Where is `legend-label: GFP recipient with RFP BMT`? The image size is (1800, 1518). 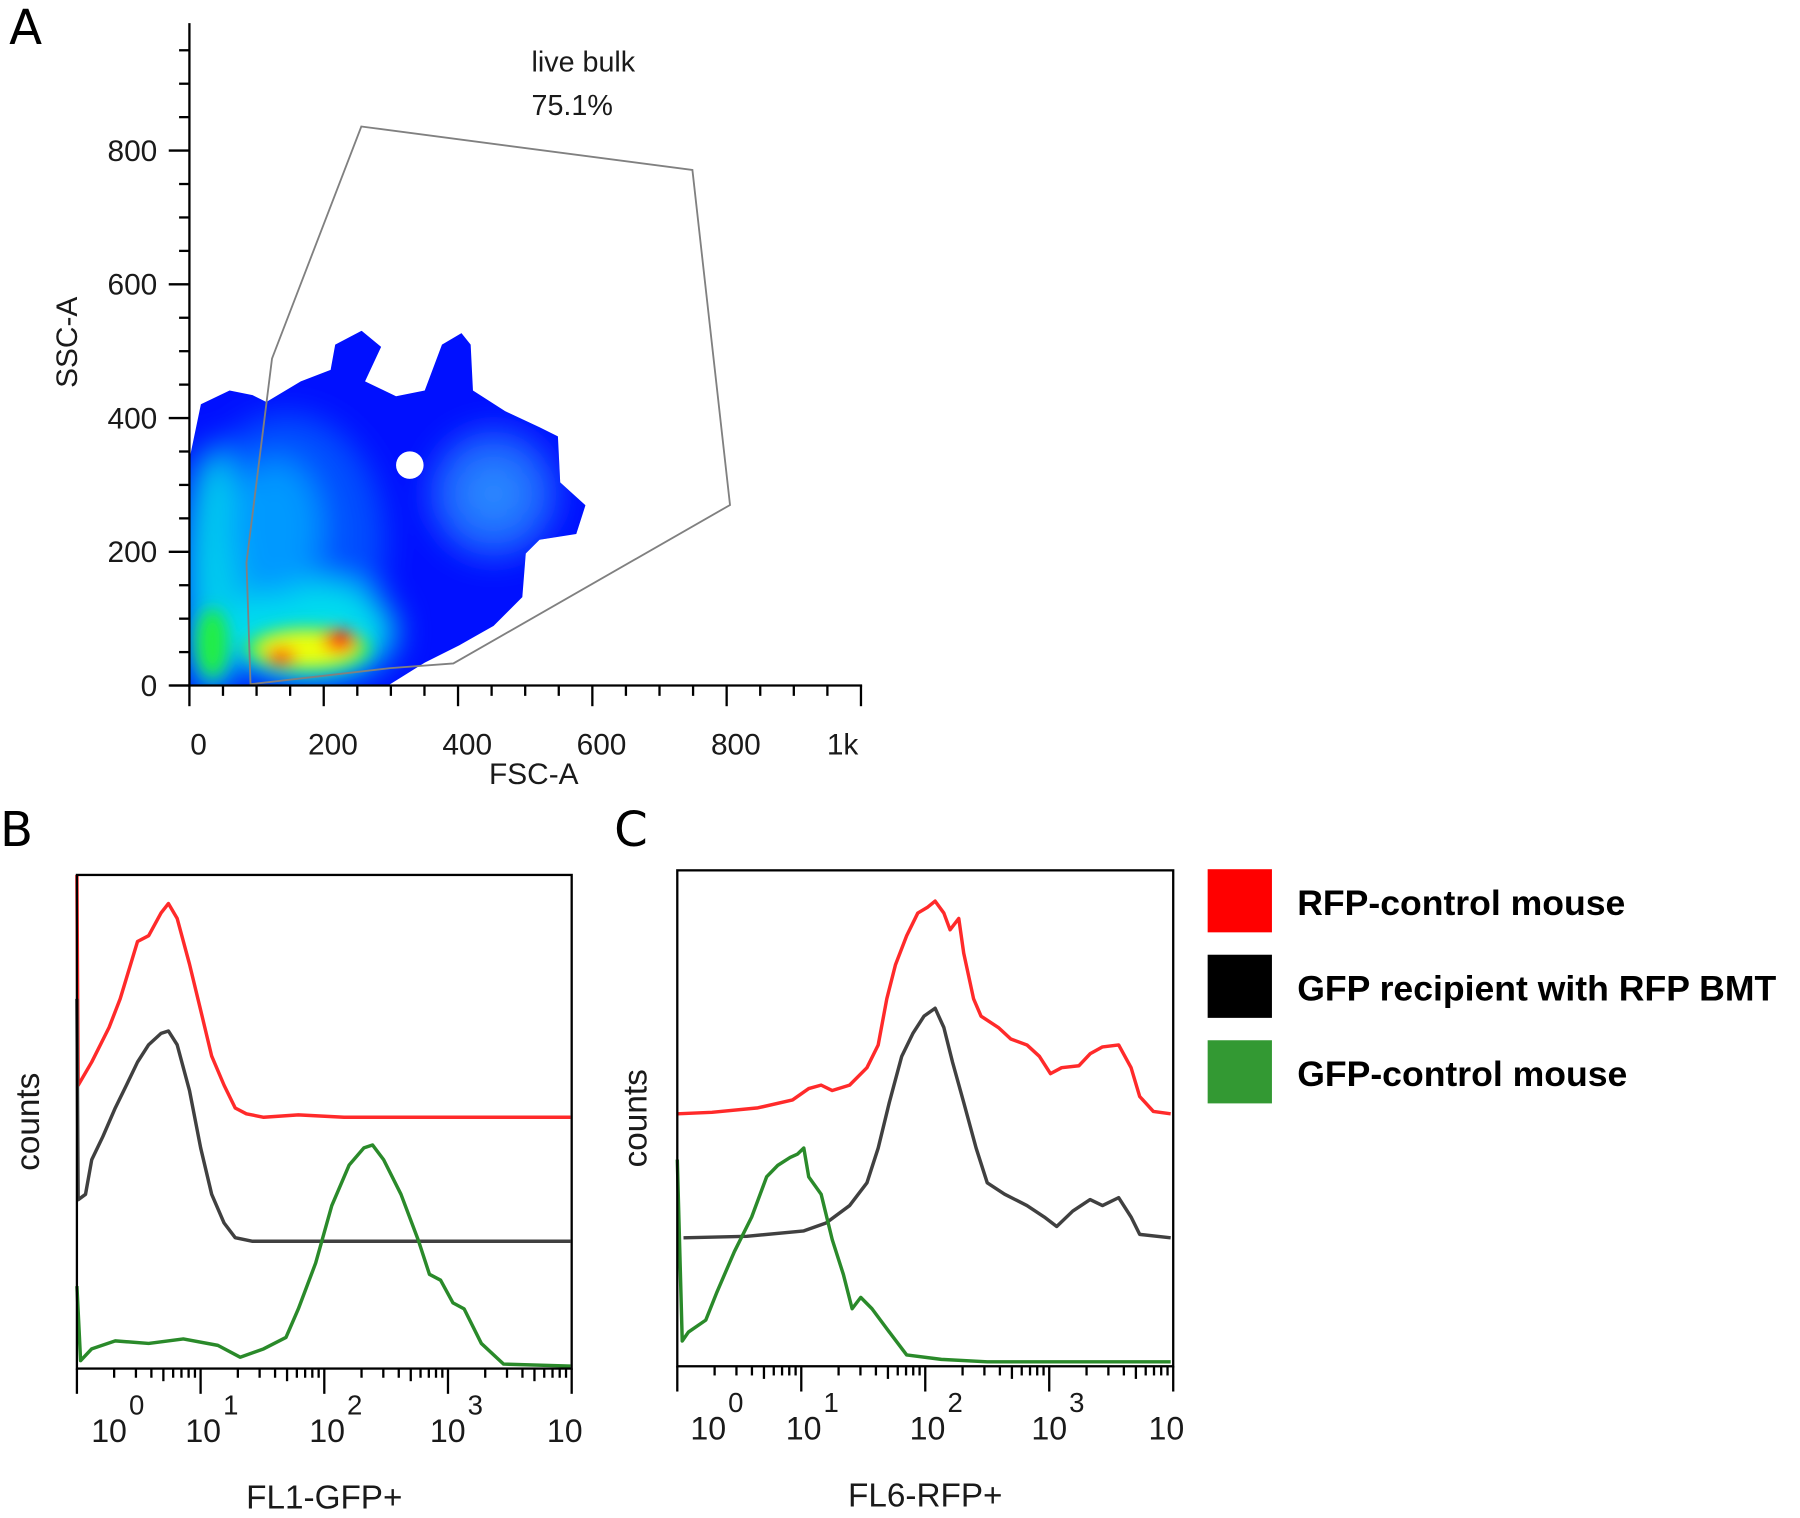
legend-label: GFP recipient with RFP BMT is located at coordinates (1536, 989).